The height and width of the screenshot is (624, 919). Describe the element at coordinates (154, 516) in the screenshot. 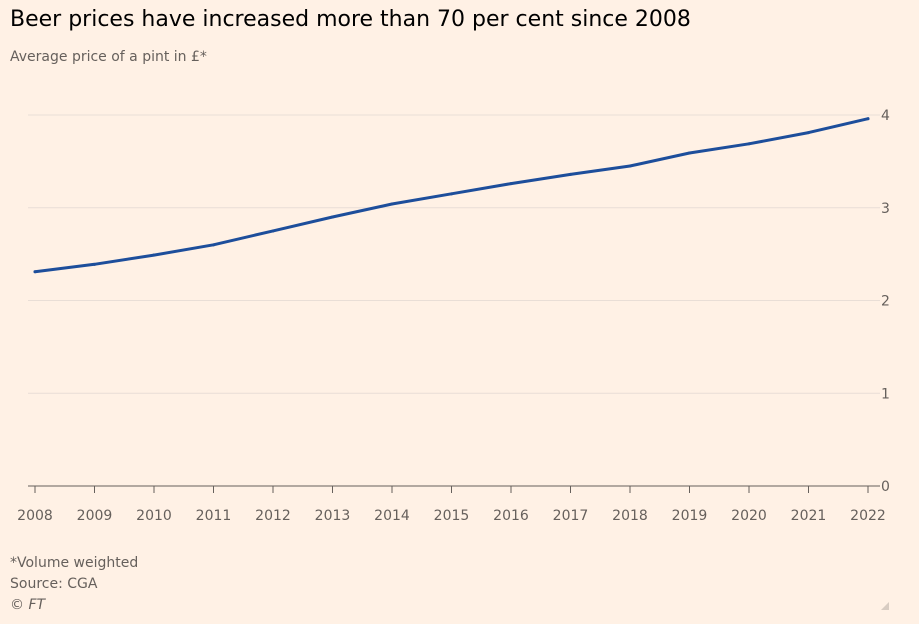

I see `x-tick-label: 2010` at that location.